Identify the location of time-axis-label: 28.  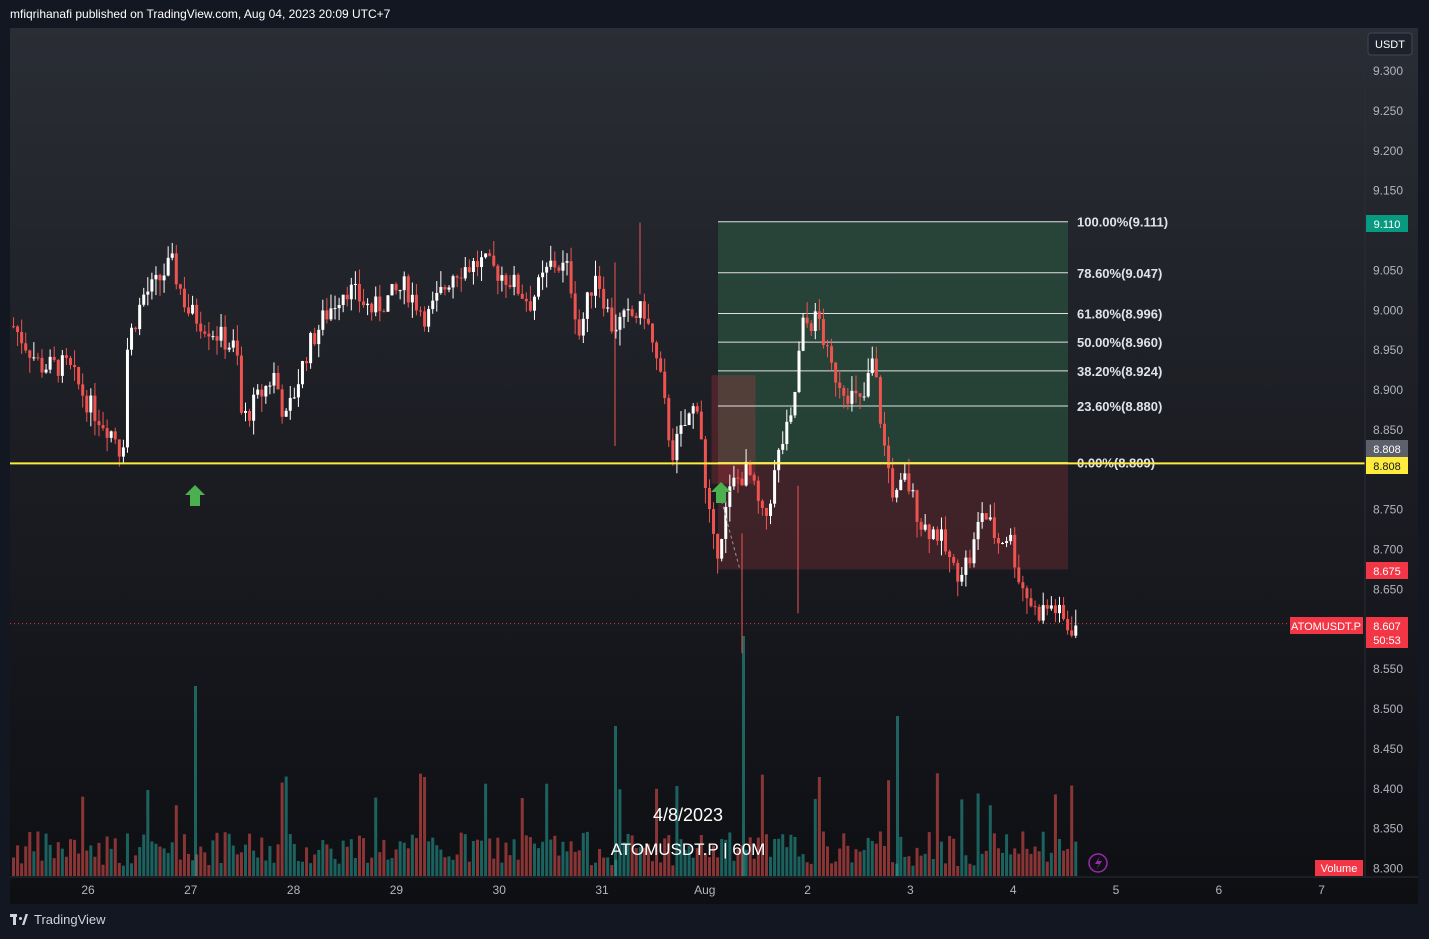
(294, 890).